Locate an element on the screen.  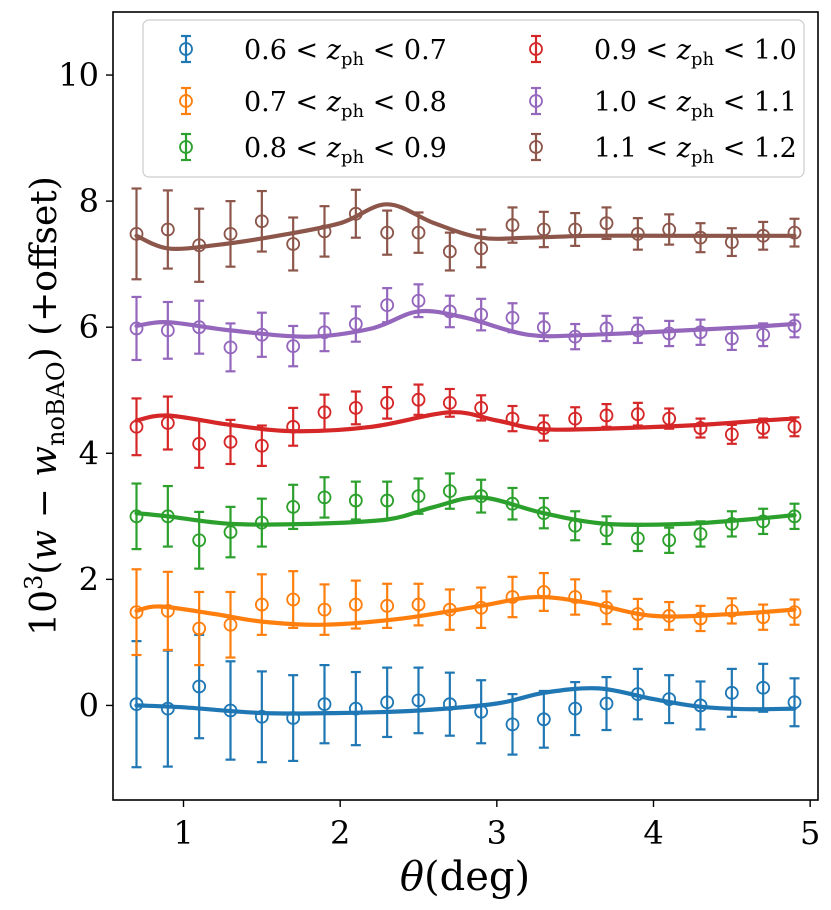
legend-label: 0.9 < zph < 1.0 is located at coordinates (695, 52).